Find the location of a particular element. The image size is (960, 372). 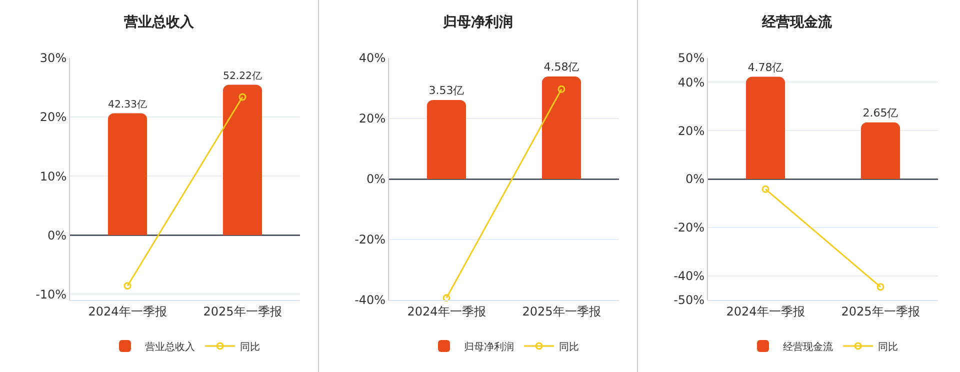

chart-title: 归母净利润 is located at coordinates (477, 22).